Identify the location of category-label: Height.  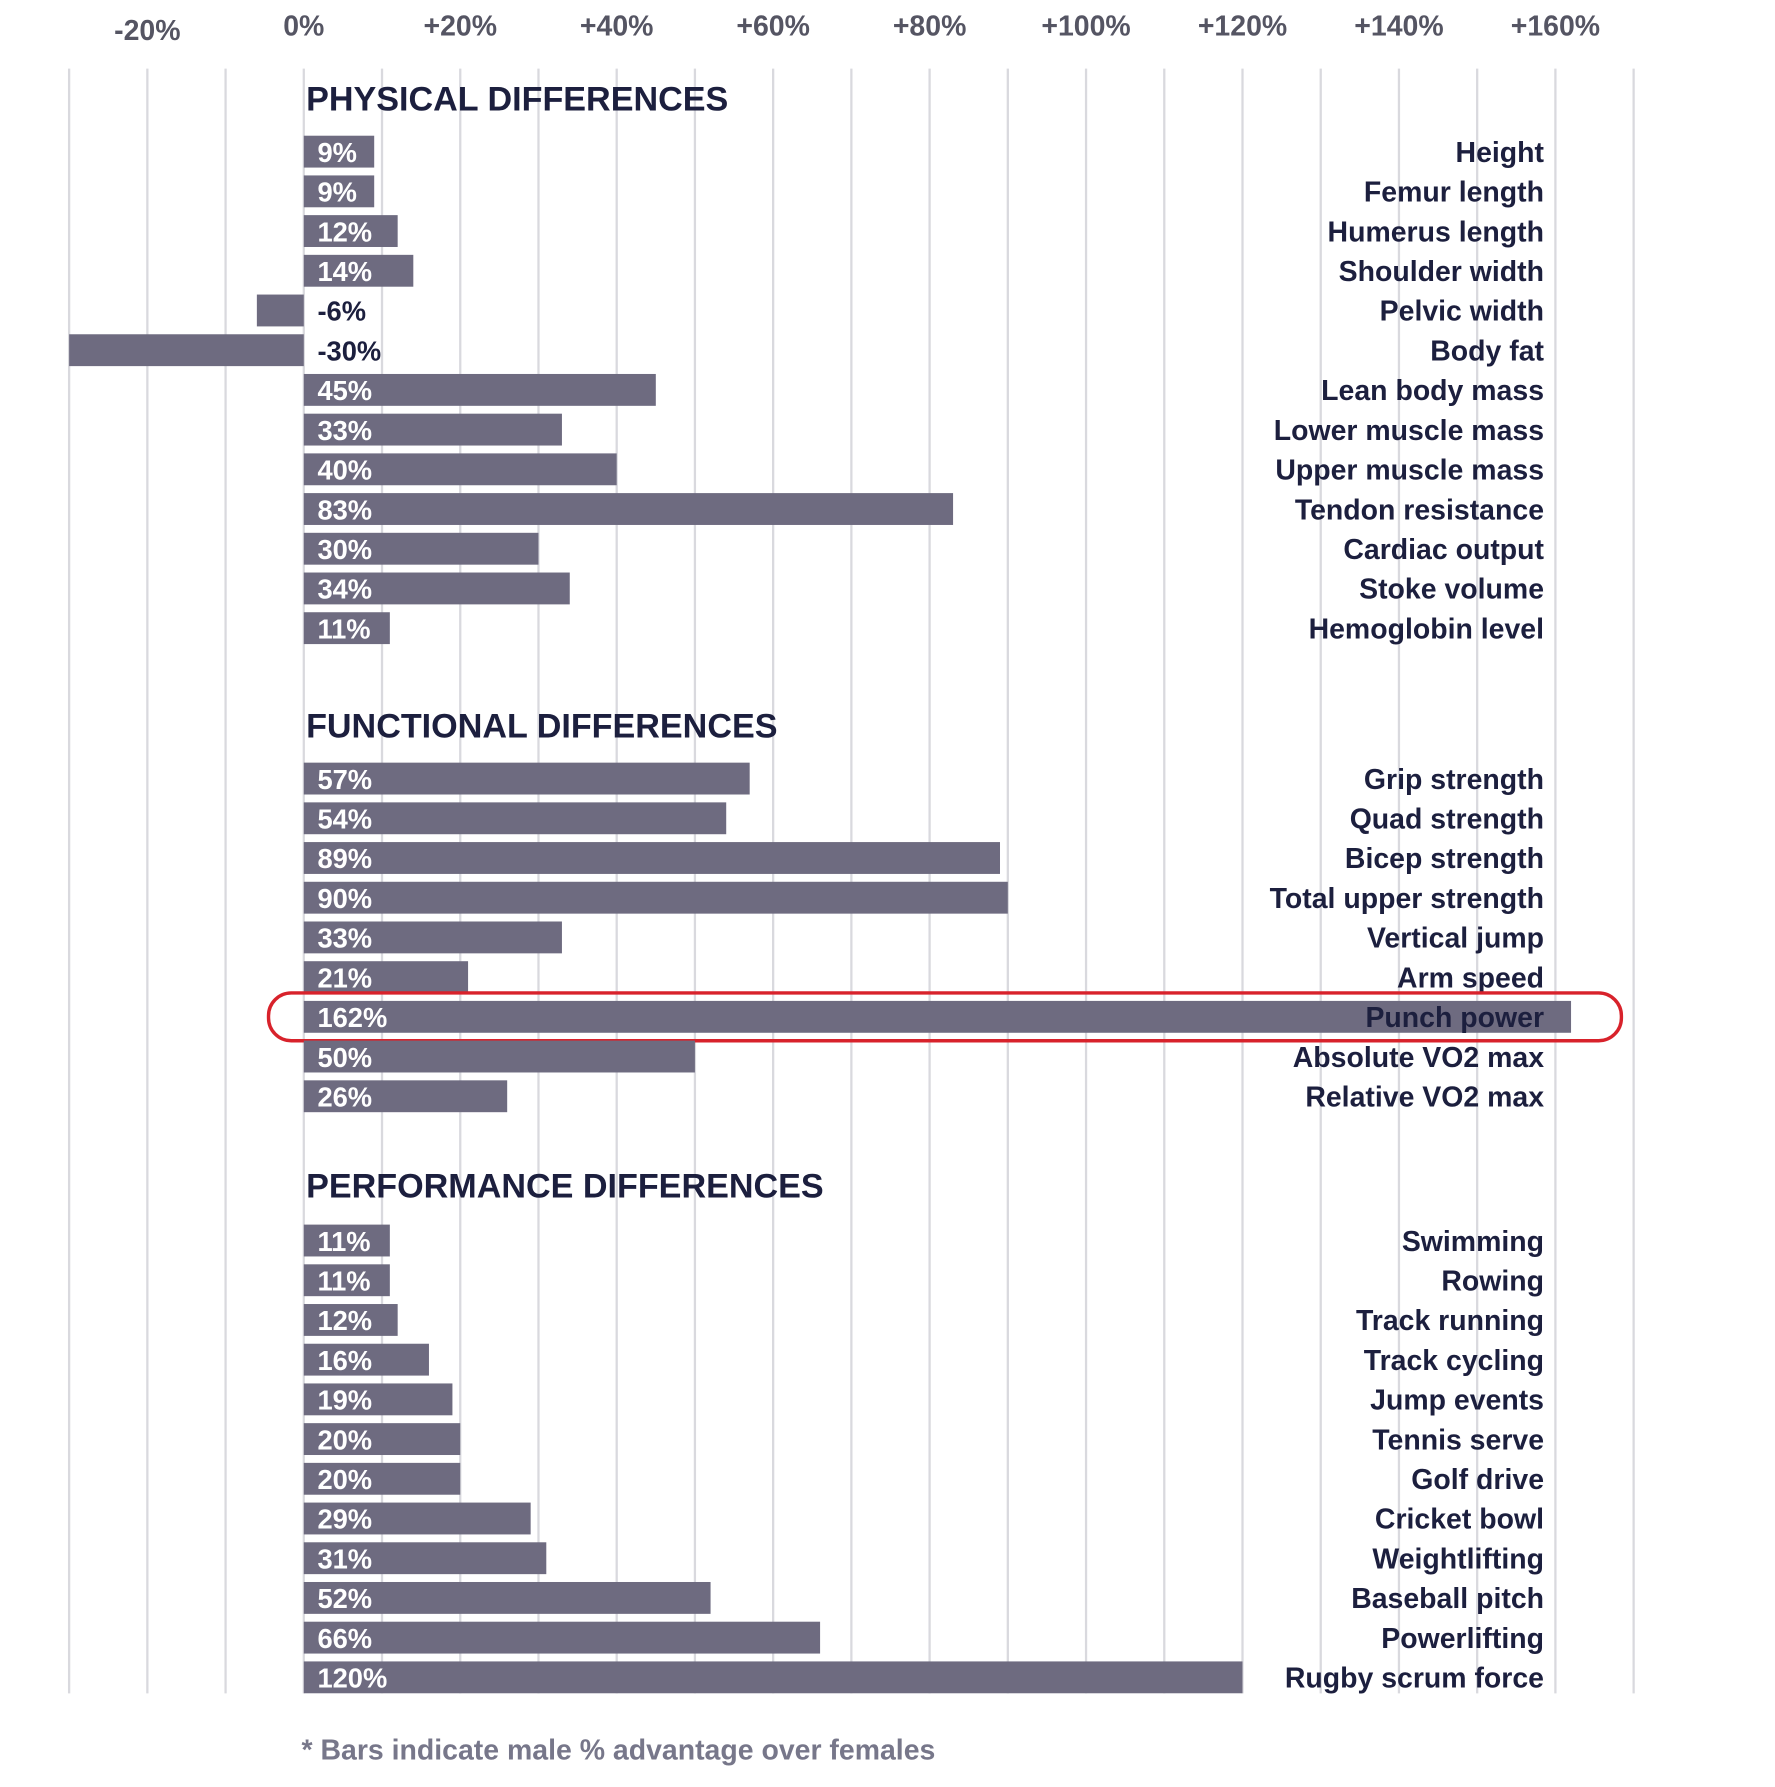
(1500, 153).